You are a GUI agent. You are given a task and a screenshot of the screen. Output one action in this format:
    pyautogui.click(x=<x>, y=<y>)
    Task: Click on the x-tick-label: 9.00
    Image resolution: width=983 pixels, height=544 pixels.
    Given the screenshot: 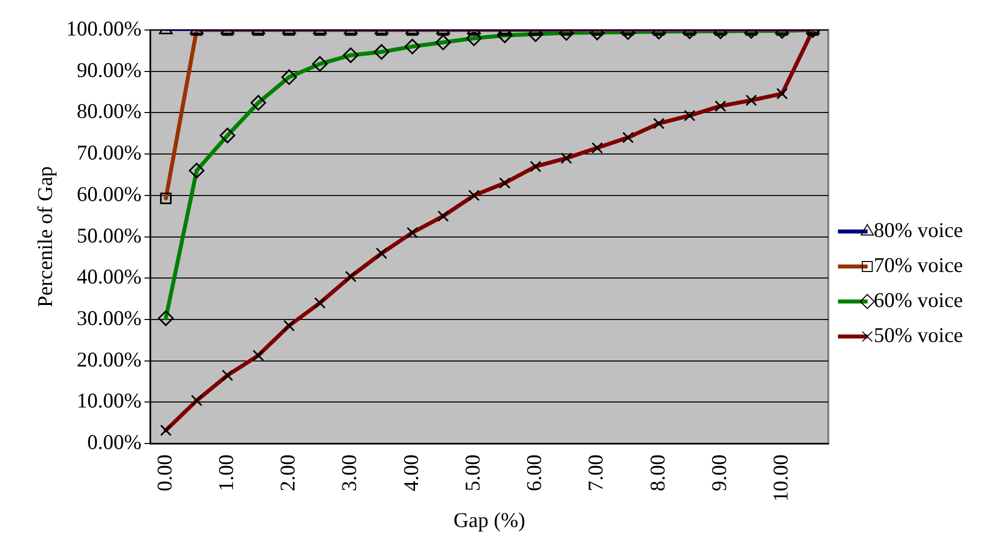 What is the action you would take?
    pyautogui.click(x=718, y=473)
    